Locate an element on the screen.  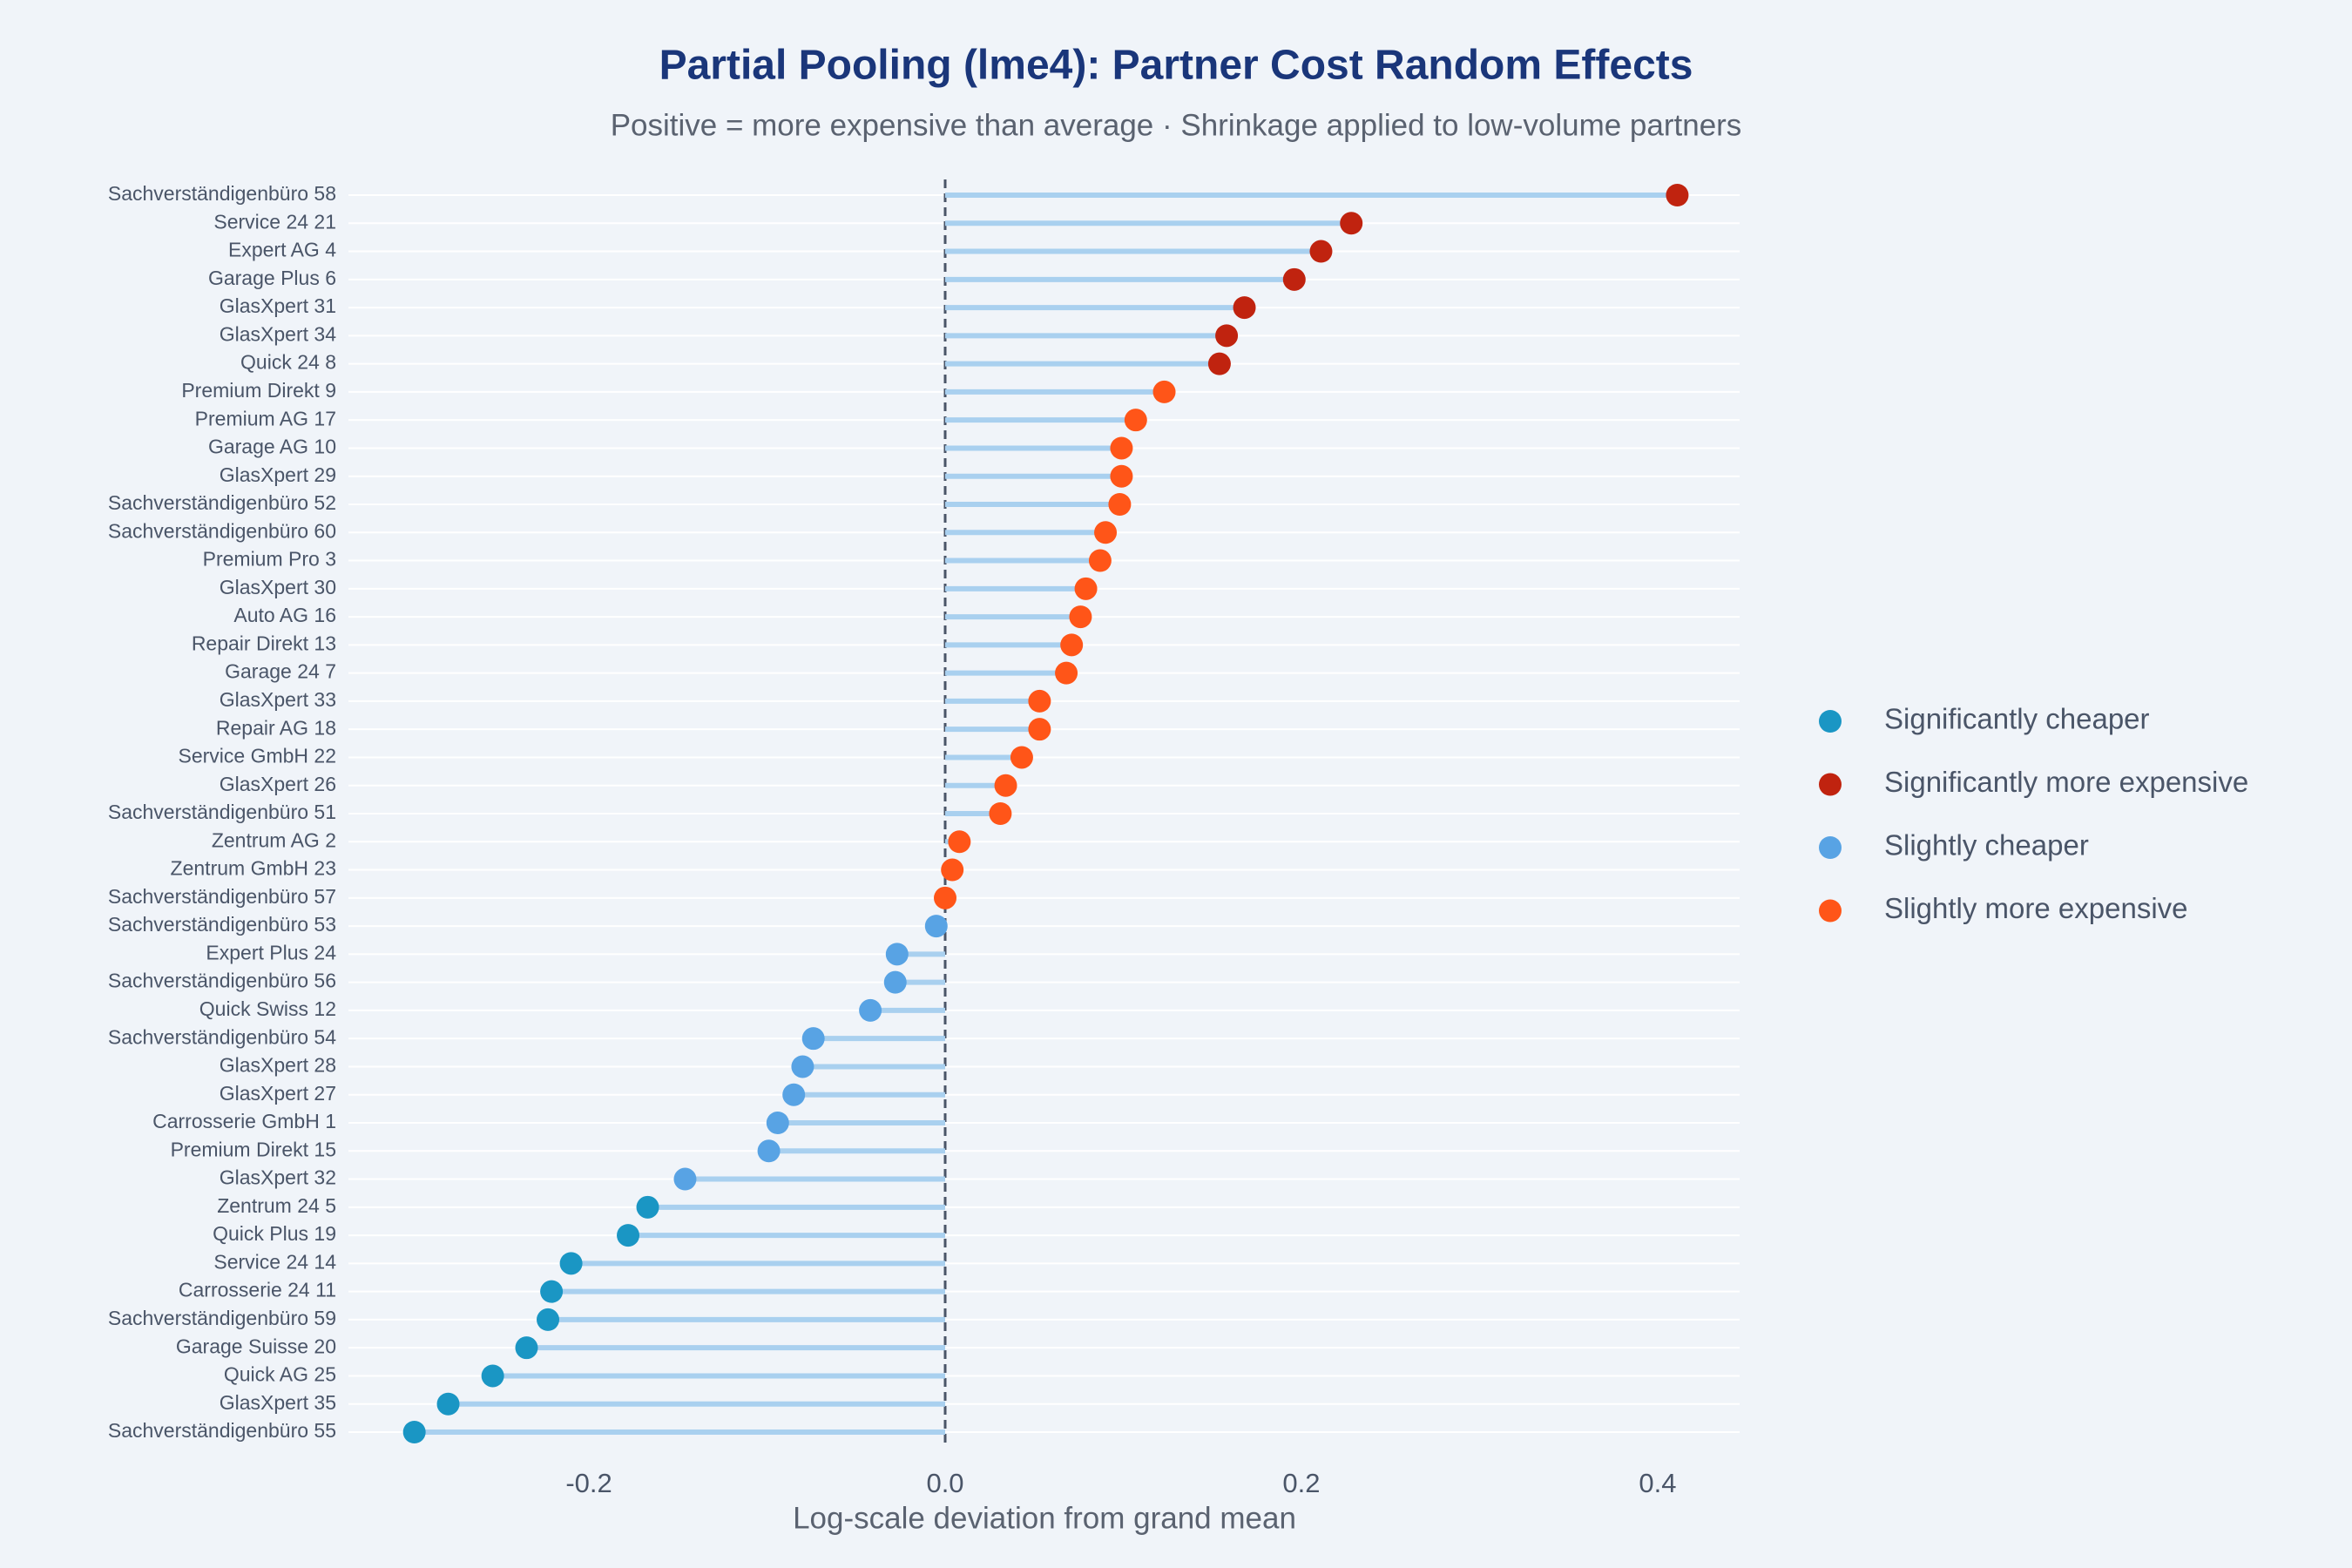
y-tick-label: Sachverständigenbüro 52 is located at coordinates (222, 502).